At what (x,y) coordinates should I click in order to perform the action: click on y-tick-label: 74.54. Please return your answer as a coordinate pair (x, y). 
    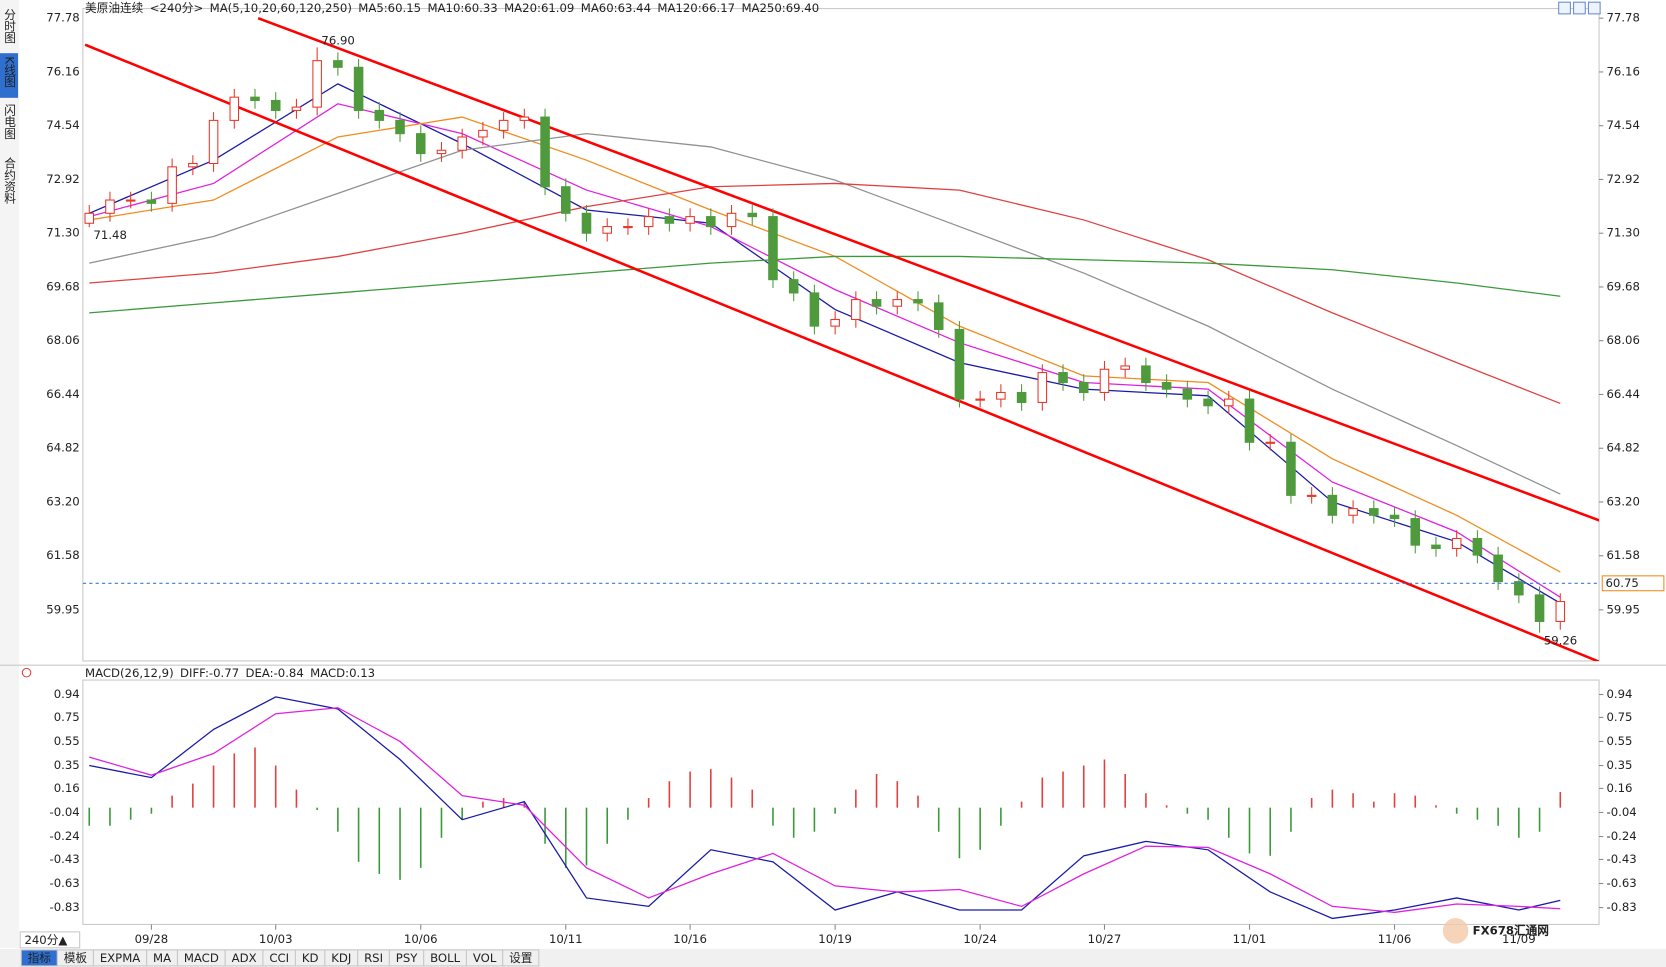
    Looking at the image, I should click on (62, 125).